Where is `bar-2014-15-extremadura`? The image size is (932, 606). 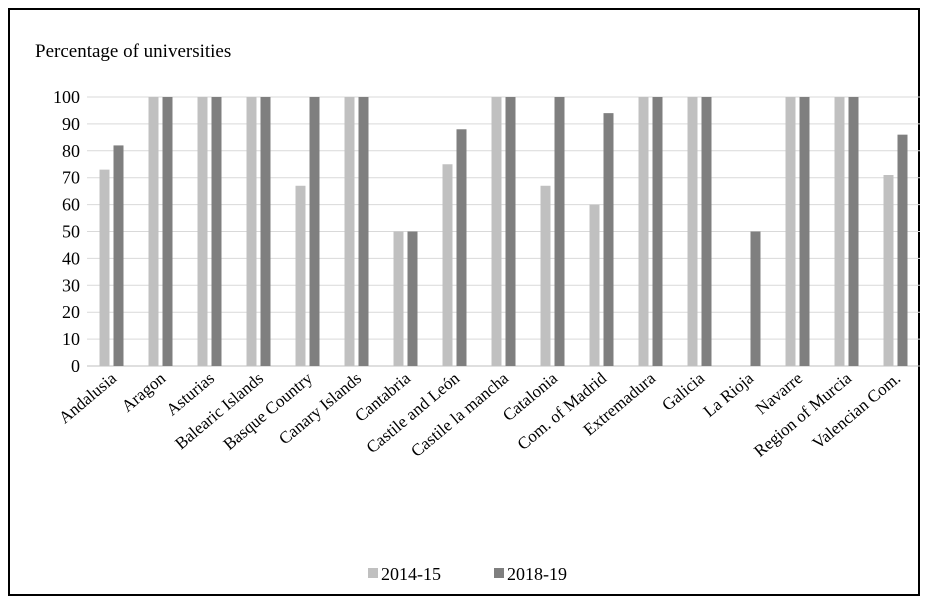
bar-2014-15-extremadura is located at coordinates (643, 231).